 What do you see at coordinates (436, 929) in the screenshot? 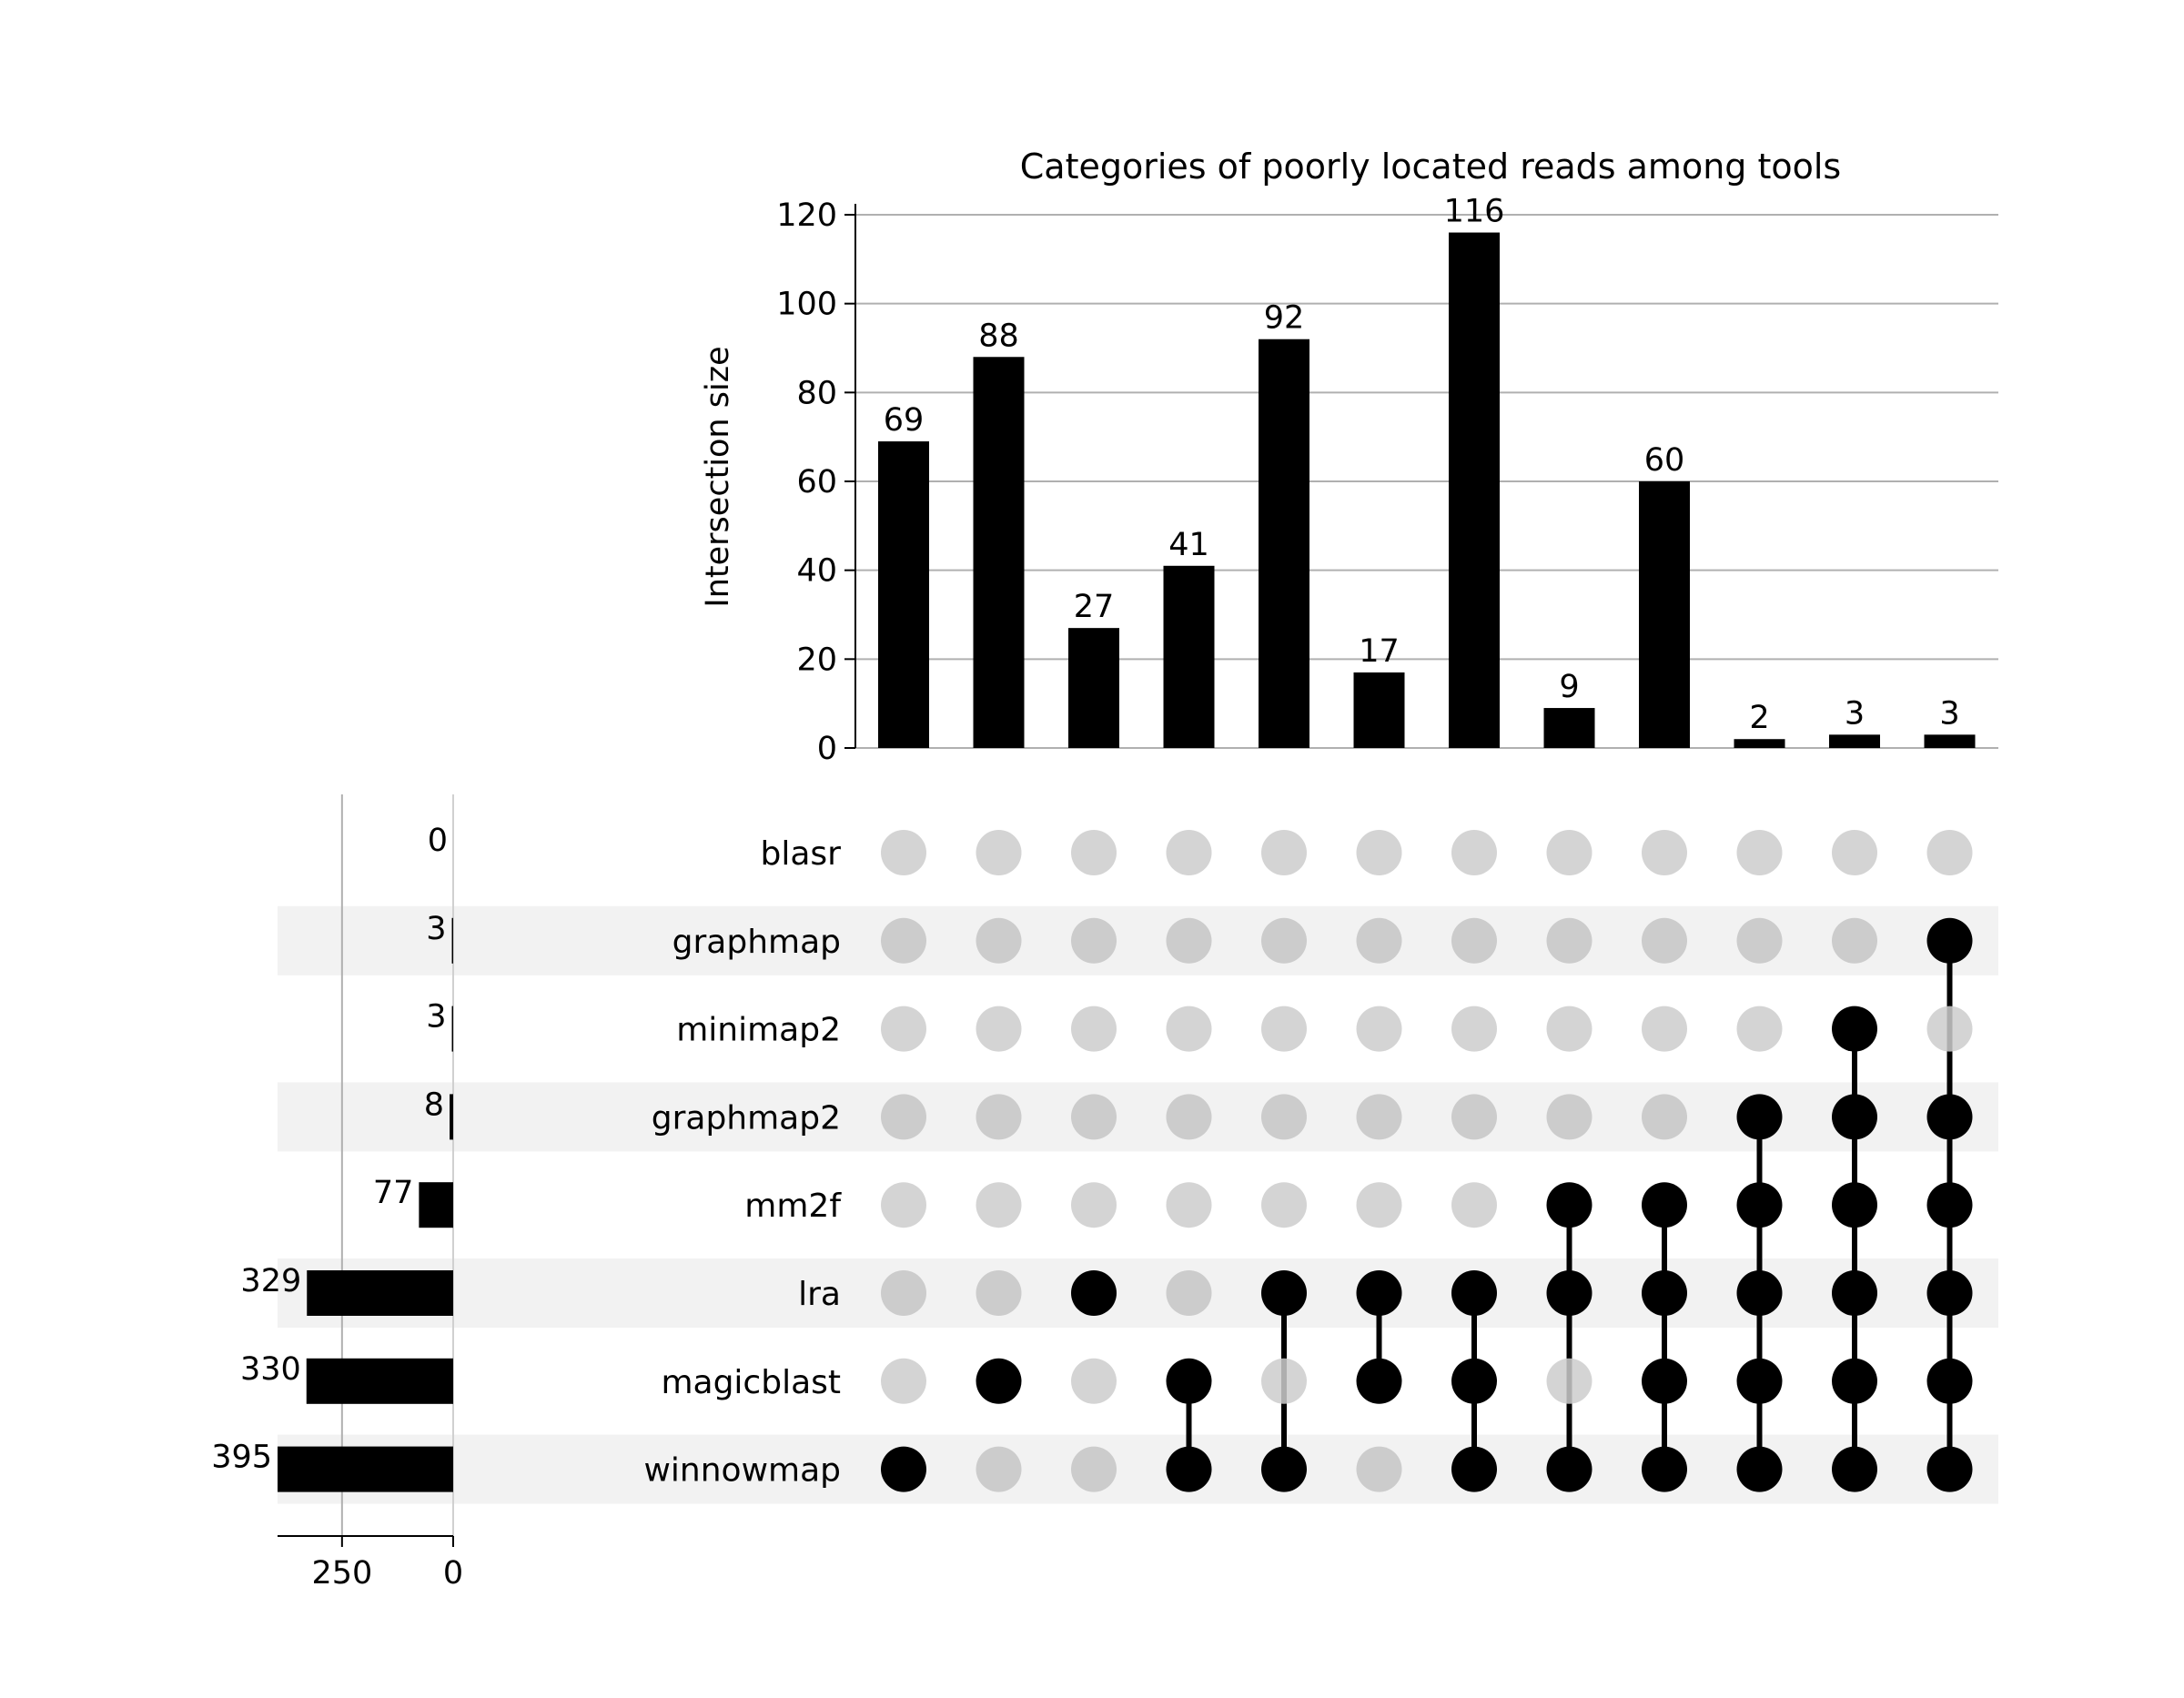
I see `set-size-label-graphmap: 3` at bounding box center [436, 929].